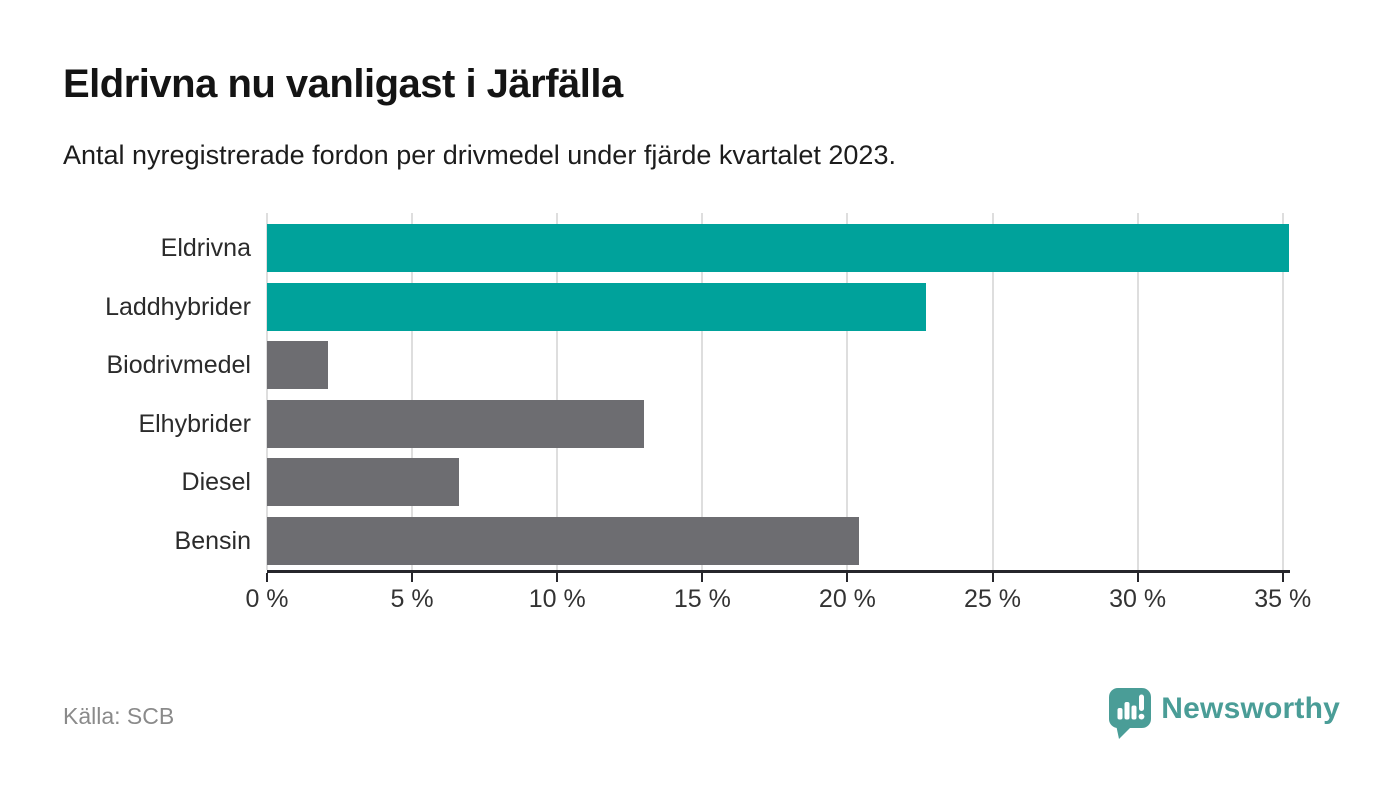 Image resolution: width=1400 pixels, height=793 pixels. I want to click on category-label: Eldrivna, so click(205, 248).